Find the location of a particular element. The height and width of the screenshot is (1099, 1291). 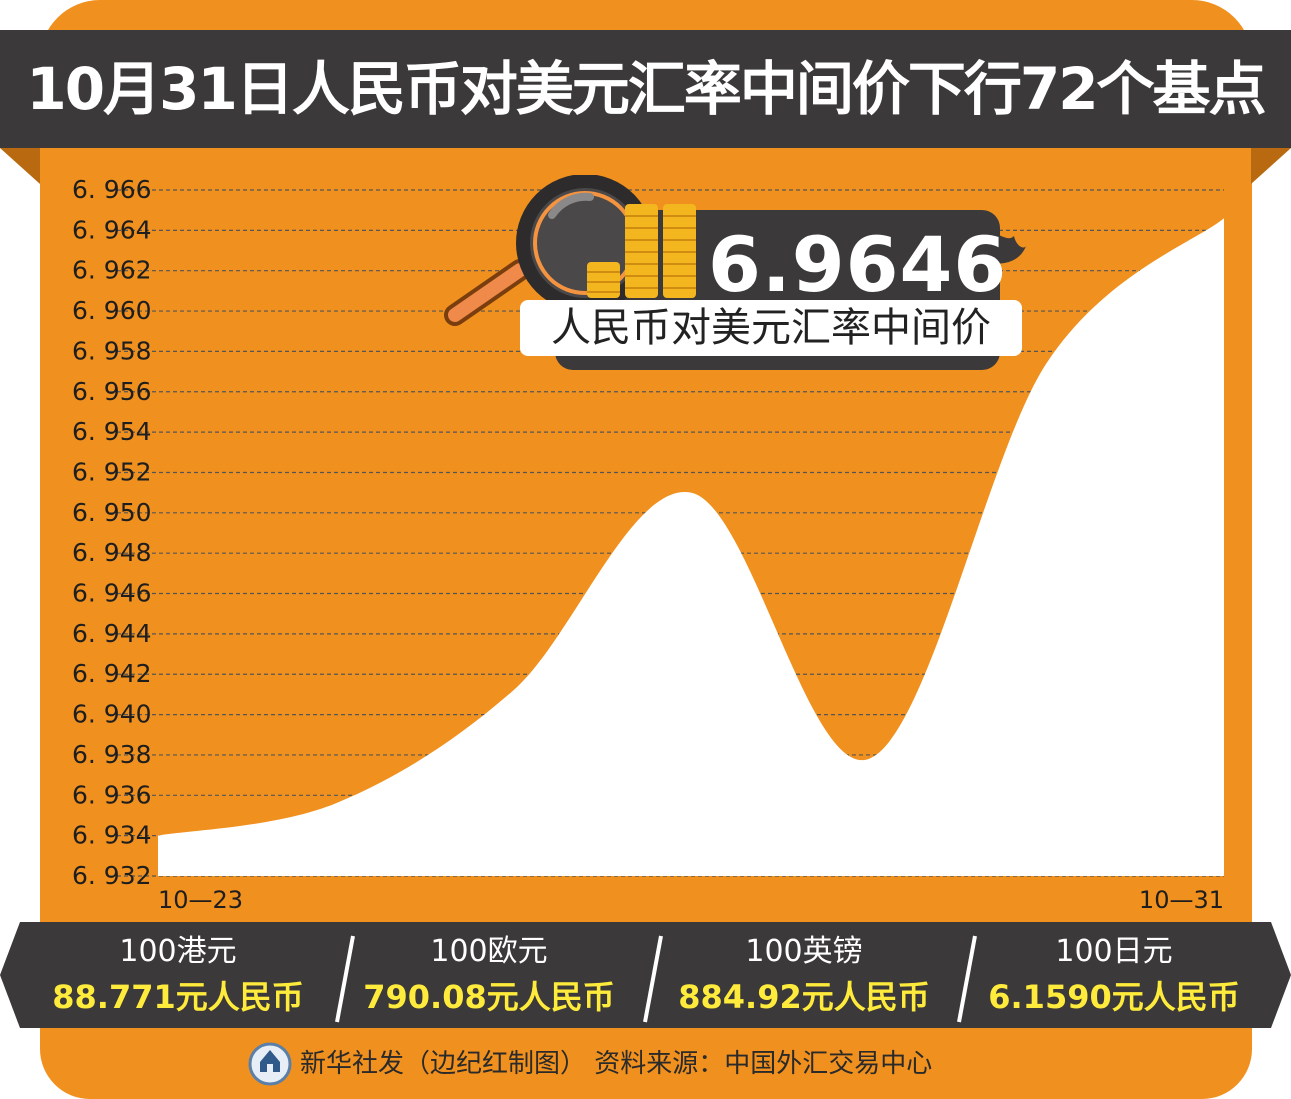

banner-fold-left is located at coordinates (20, 166).